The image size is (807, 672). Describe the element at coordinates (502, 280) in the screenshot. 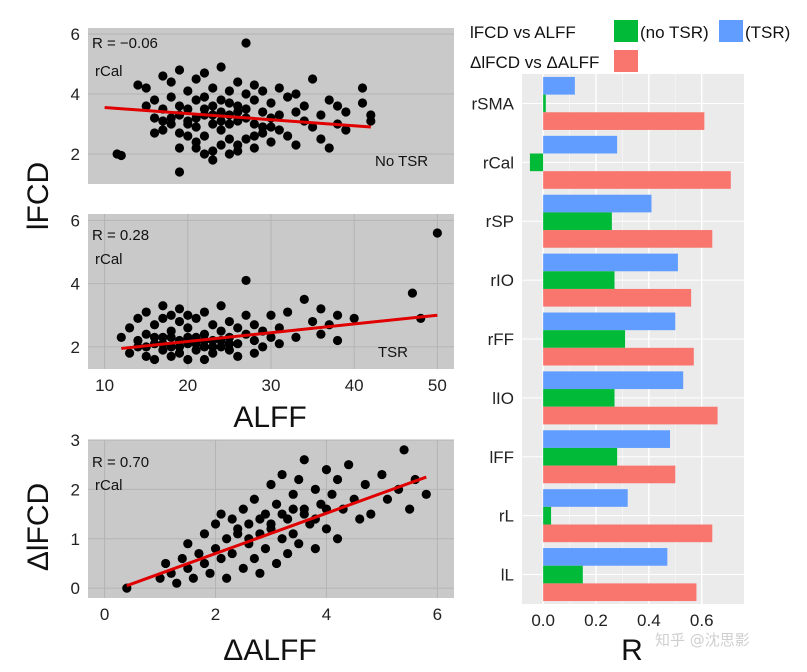

I see `category-label: rIO` at that location.